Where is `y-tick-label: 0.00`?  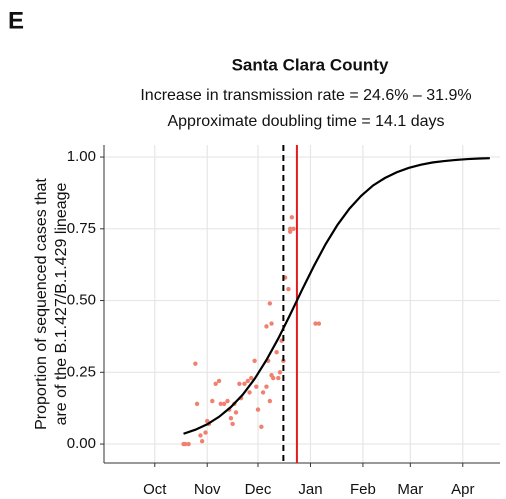 y-tick-label: 0.00 is located at coordinates (81, 443).